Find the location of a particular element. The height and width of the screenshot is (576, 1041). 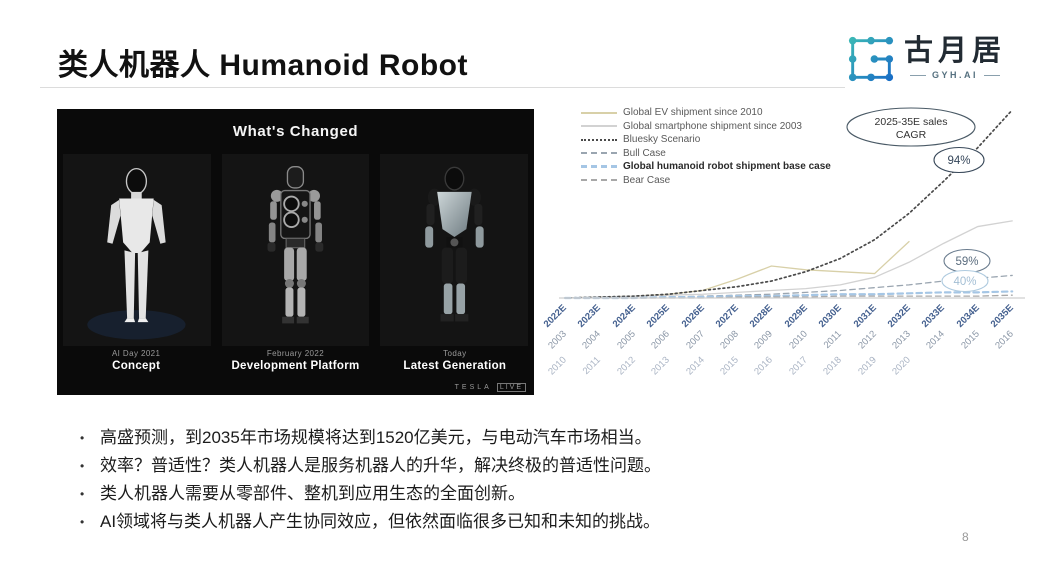

logo-dash-right is located at coordinates (992, 75).